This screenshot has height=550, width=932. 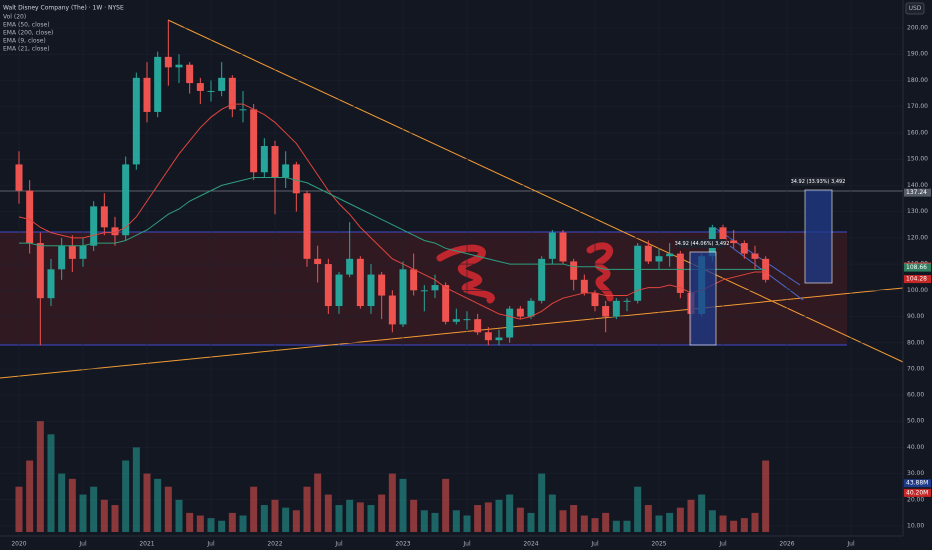 I want to click on annotation: 34.92 (33.93%) 3,492, so click(x=818, y=182).